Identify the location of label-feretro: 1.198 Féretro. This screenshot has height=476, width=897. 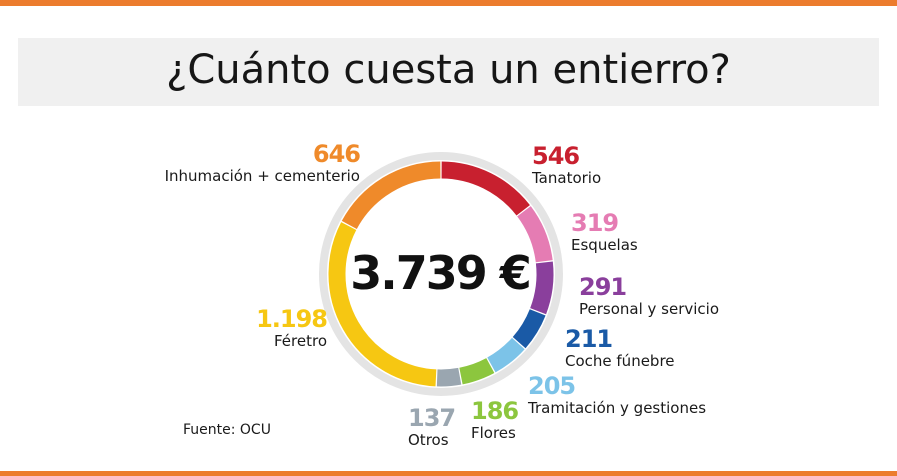
(292, 328).